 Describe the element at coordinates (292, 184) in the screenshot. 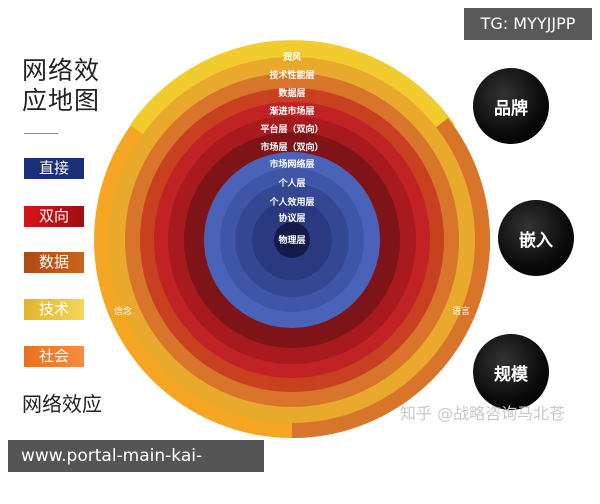

I see `ring-label: 个人层` at that location.